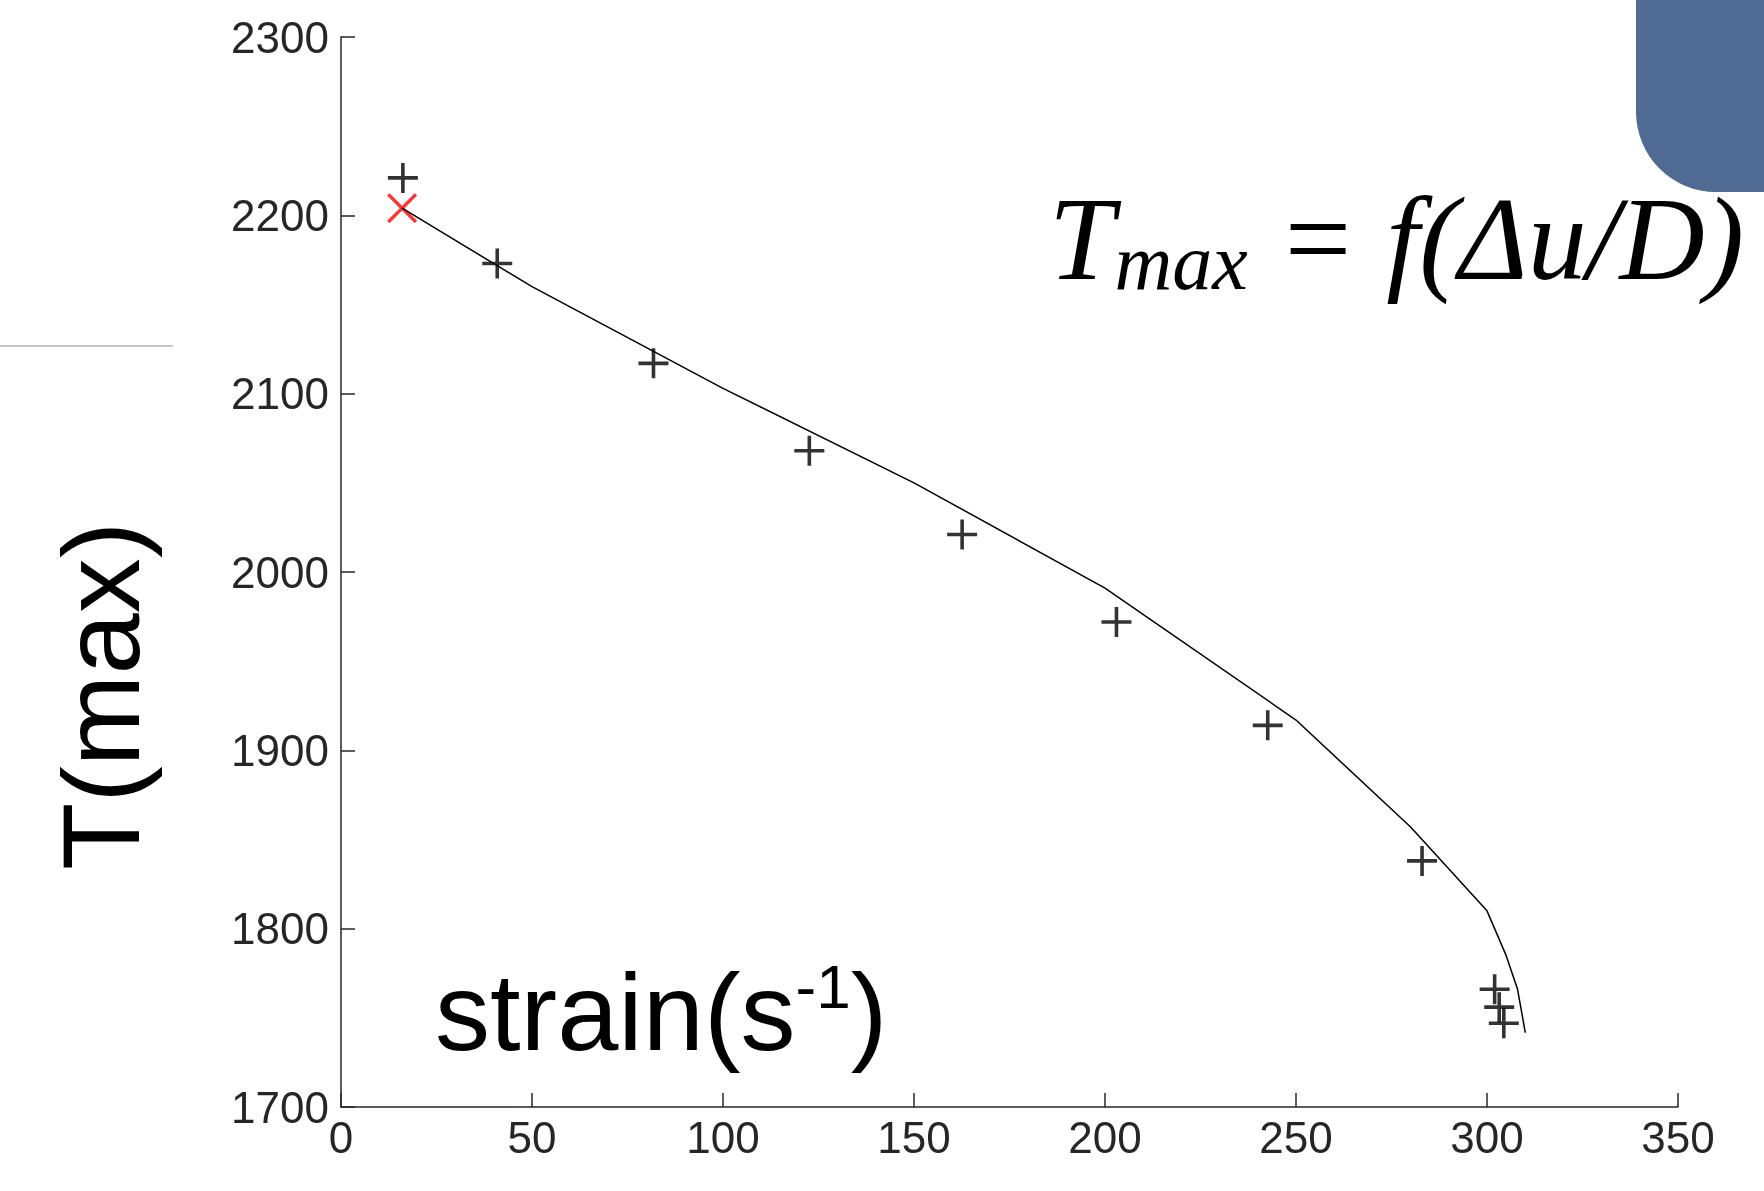  Describe the element at coordinates (723, 1137) in the screenshot. I see `x-tick-label: 100` at that location.